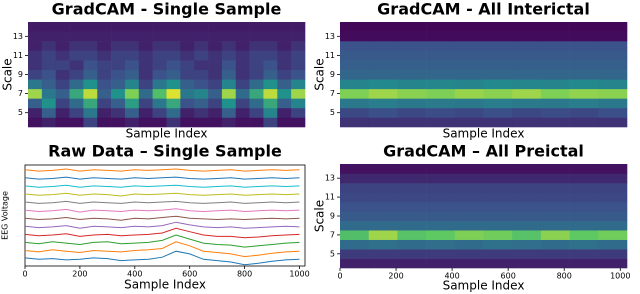  What do you see at coordinates (332, 253) in the screenshot?
I see `y-tick-label: 5` at bounding box center [332, 253].